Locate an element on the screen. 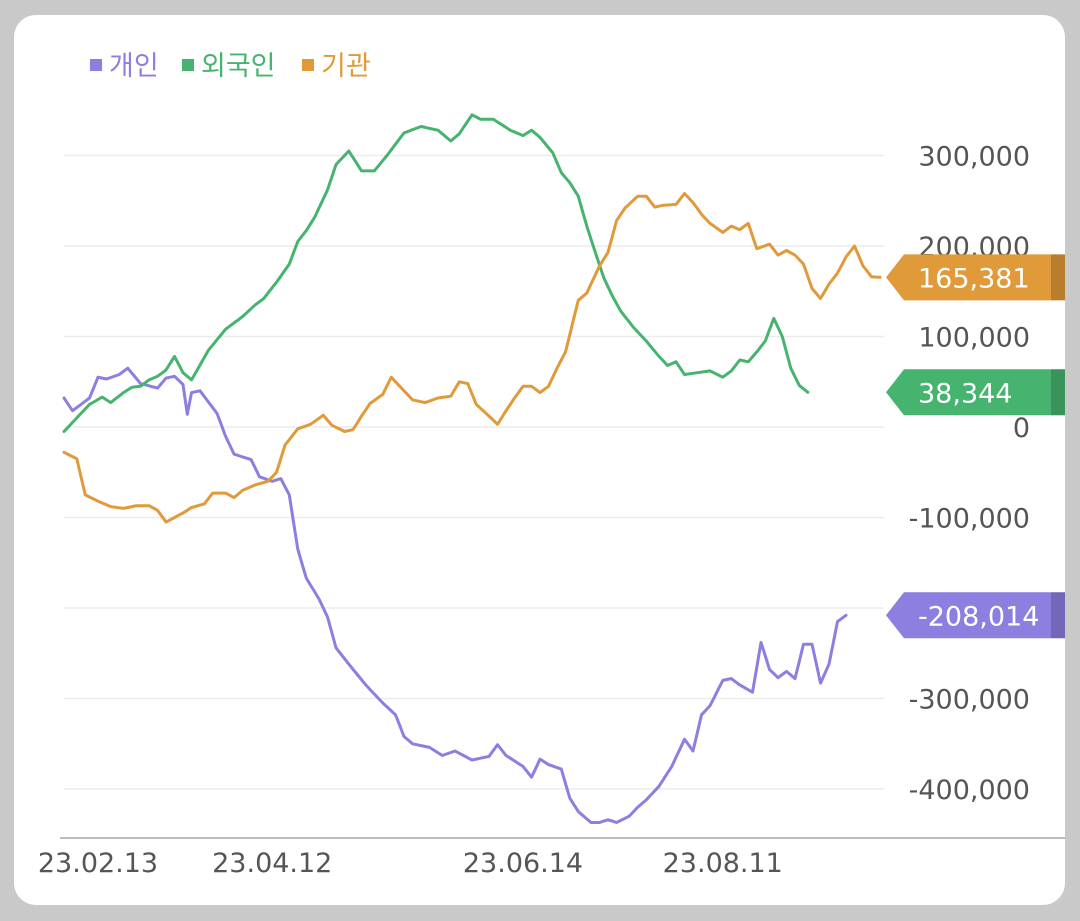  x-tick-label: 23.04.12 is located at coordinates (272, 863).